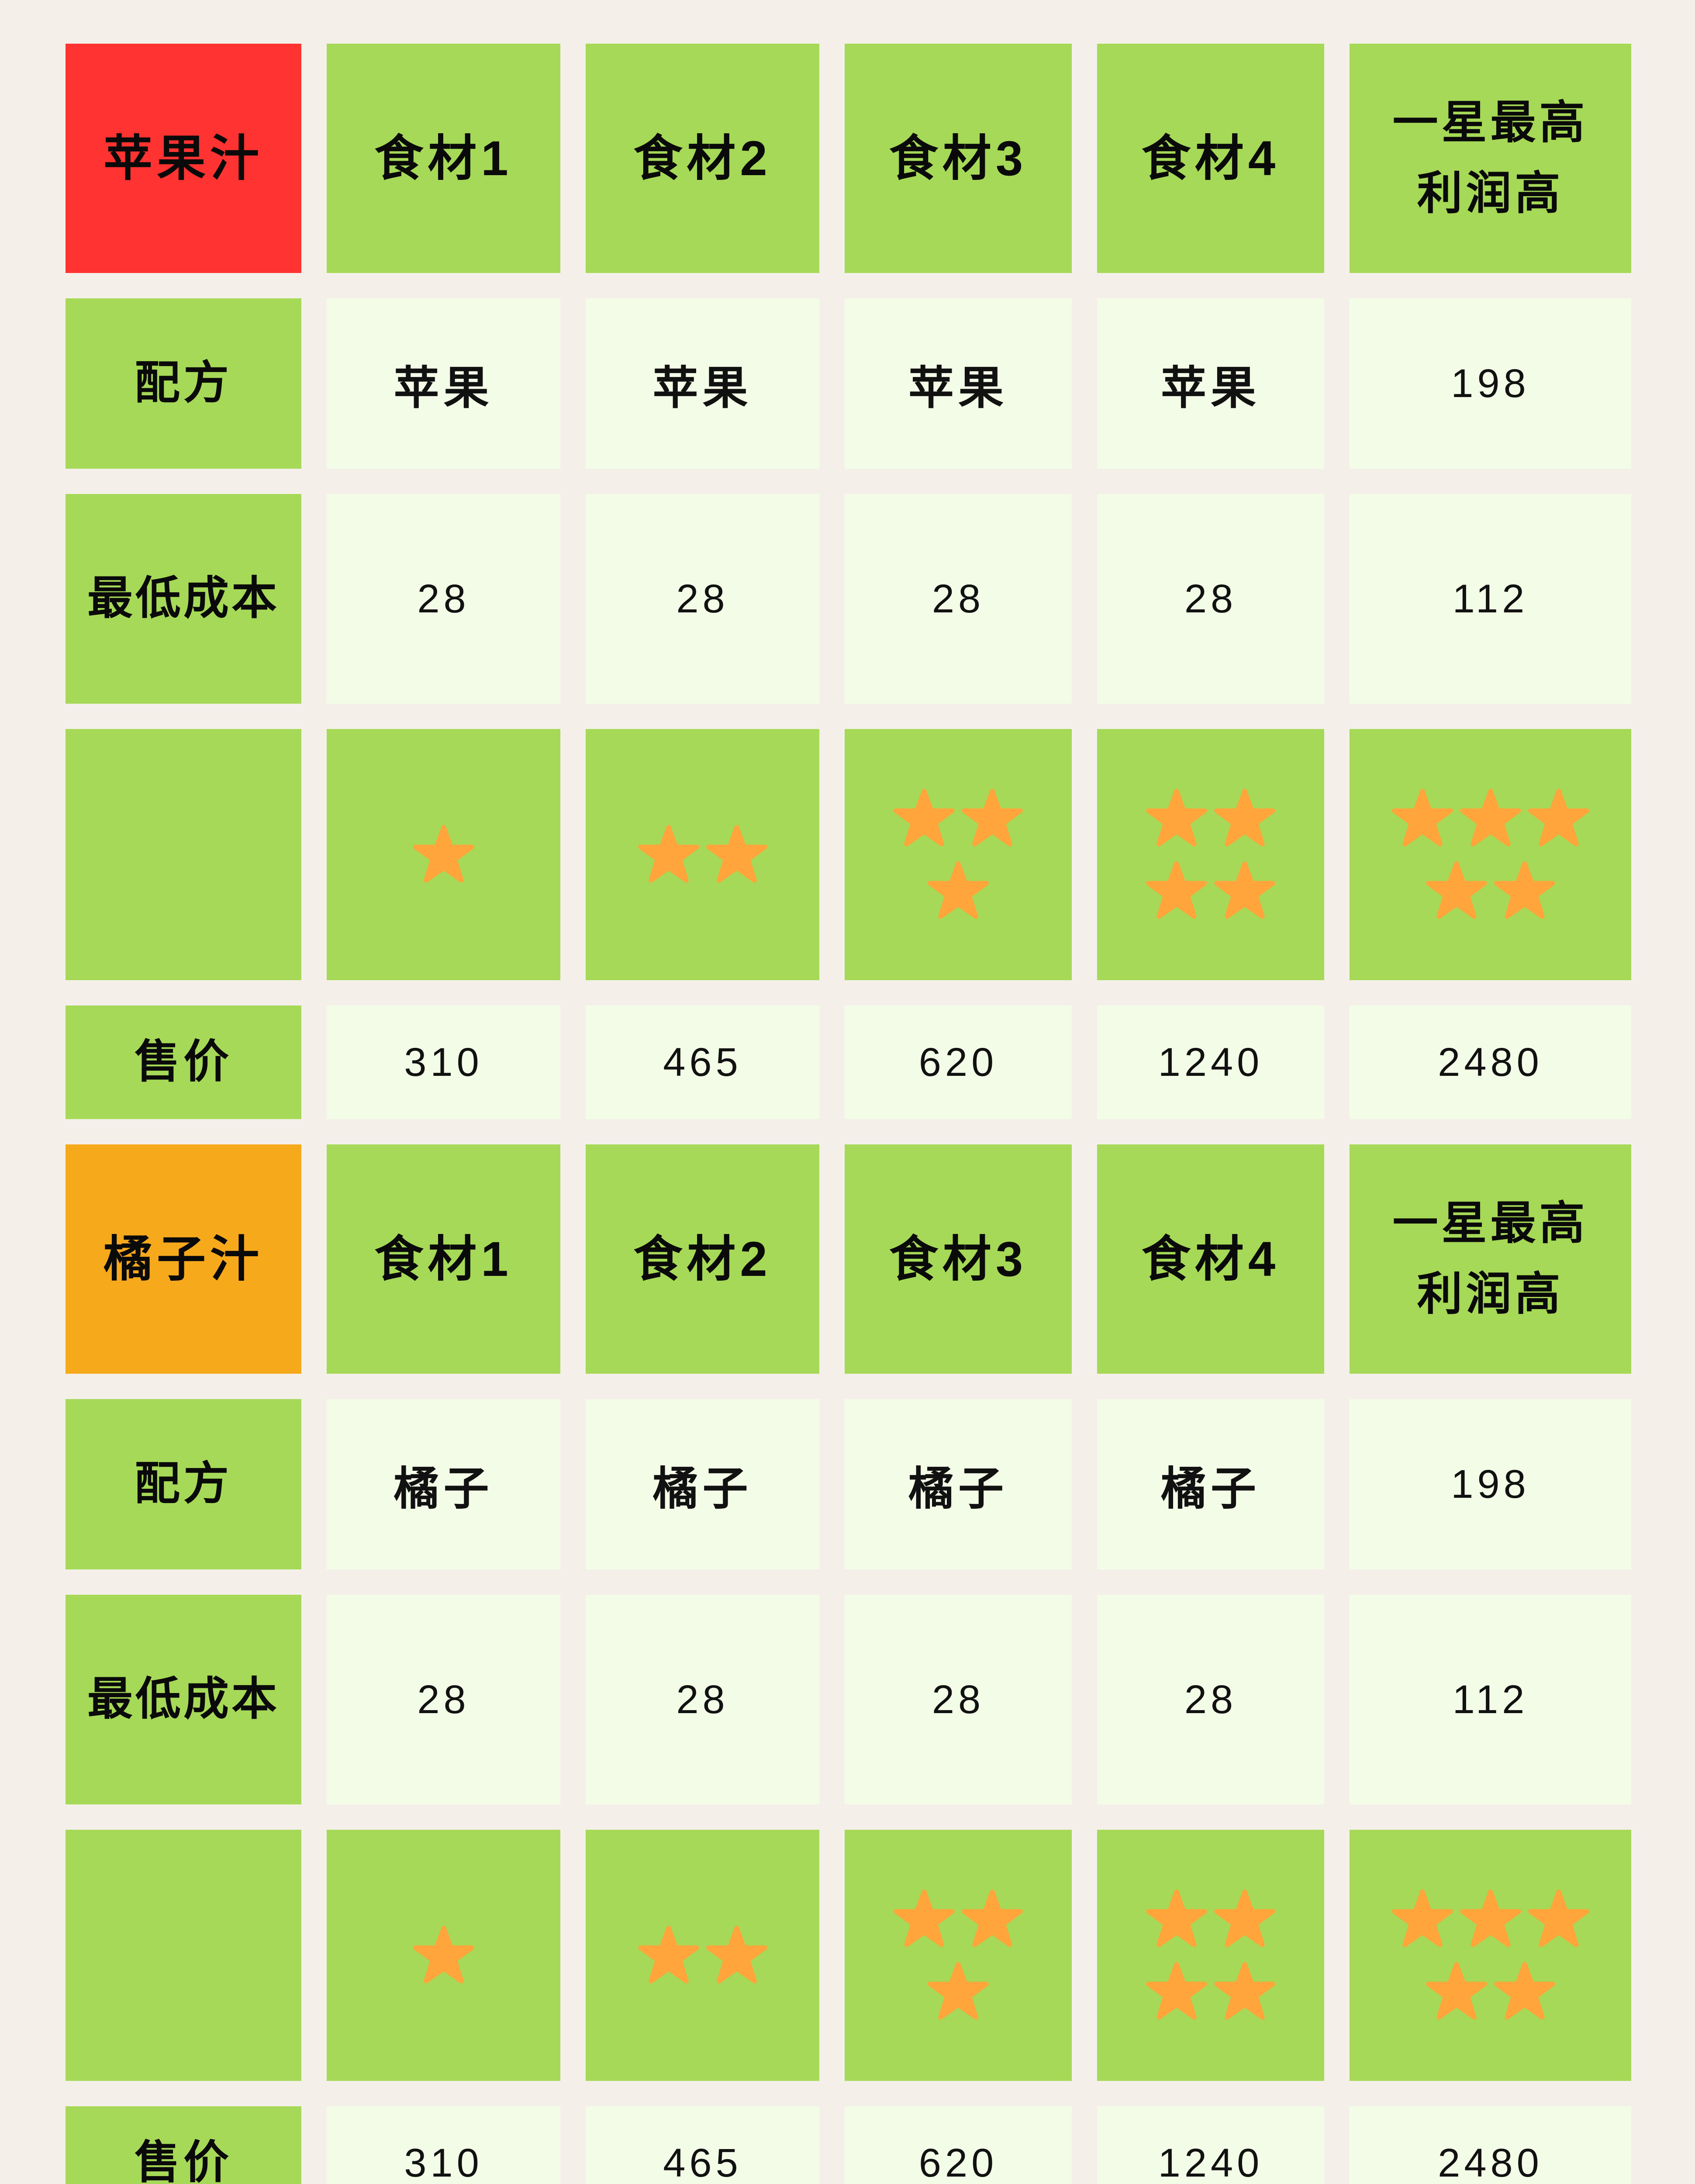  I want to click on row-label-cell, so click(183, 854).